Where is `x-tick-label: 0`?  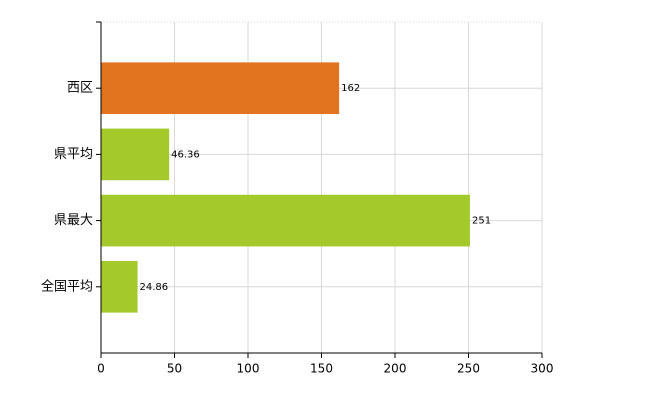 x-tick-label: 0 is located at coordinates (101, 369).